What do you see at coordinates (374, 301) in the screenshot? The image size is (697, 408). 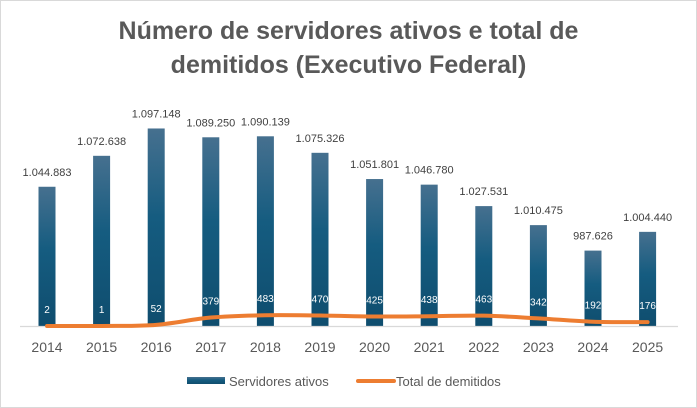 I see `line-label-2020: 425` at bounding box center [374, 301].